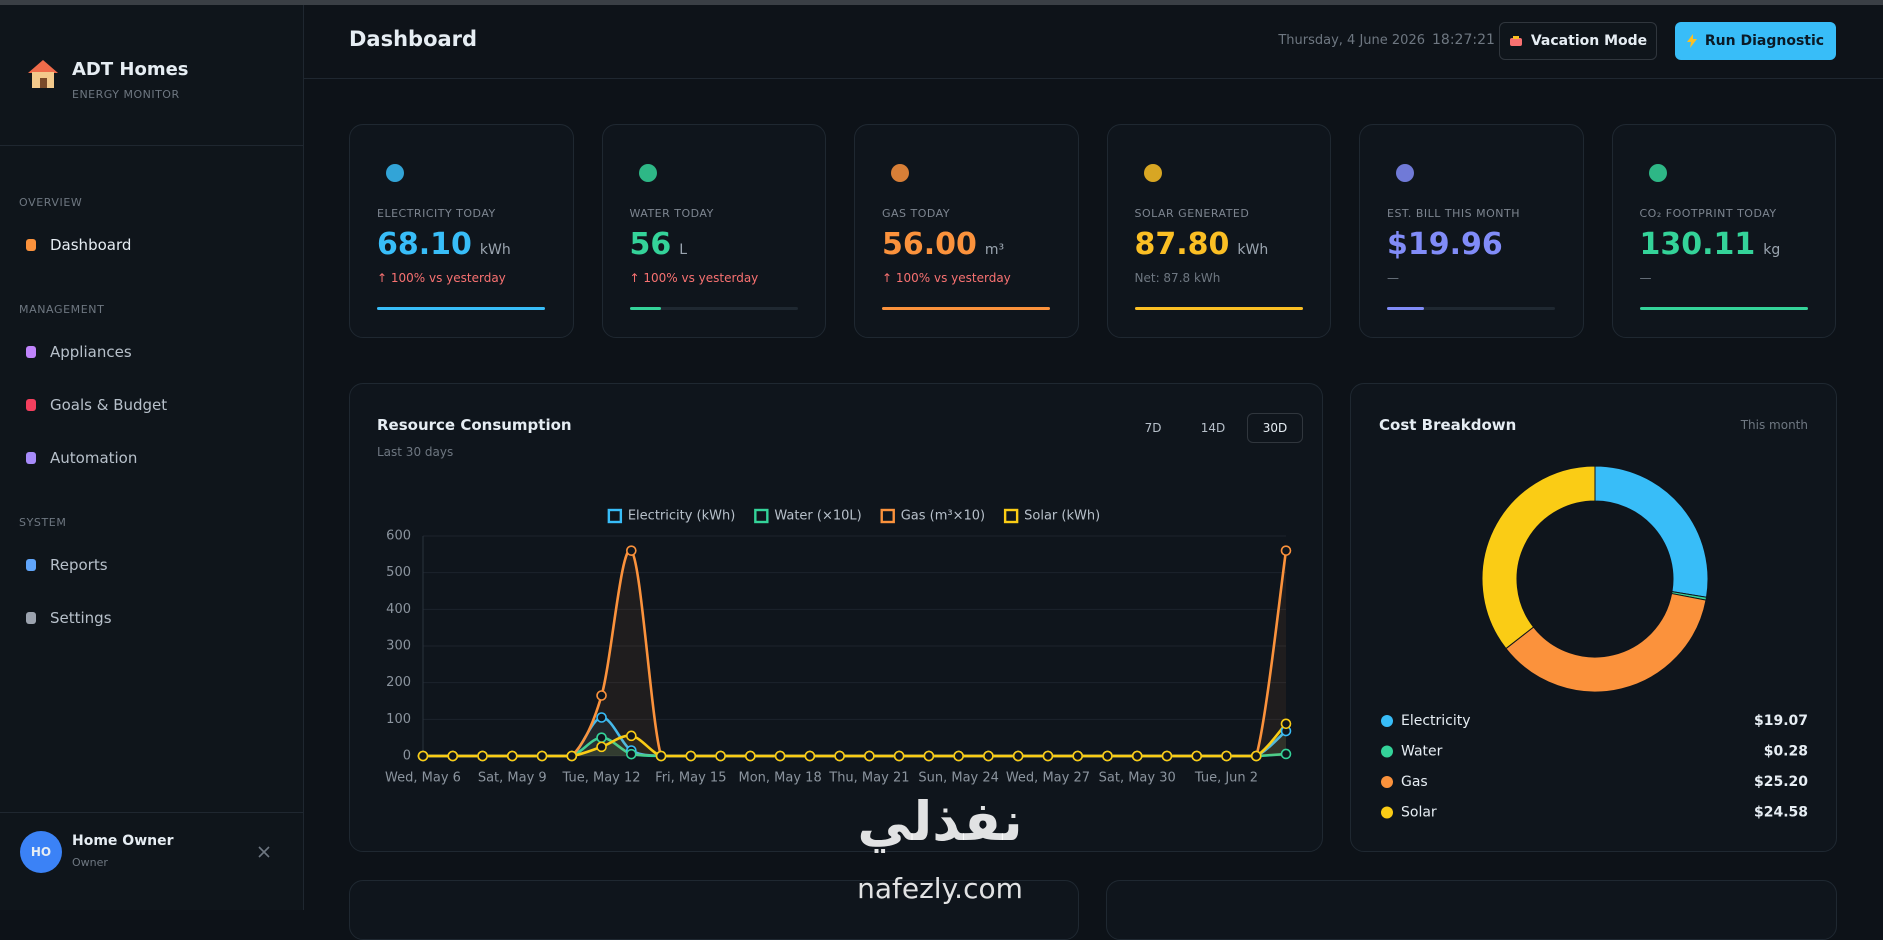 This screenshot has height=940, width=1883. I want to click on legend-label: Solar, so click(1419, 813).